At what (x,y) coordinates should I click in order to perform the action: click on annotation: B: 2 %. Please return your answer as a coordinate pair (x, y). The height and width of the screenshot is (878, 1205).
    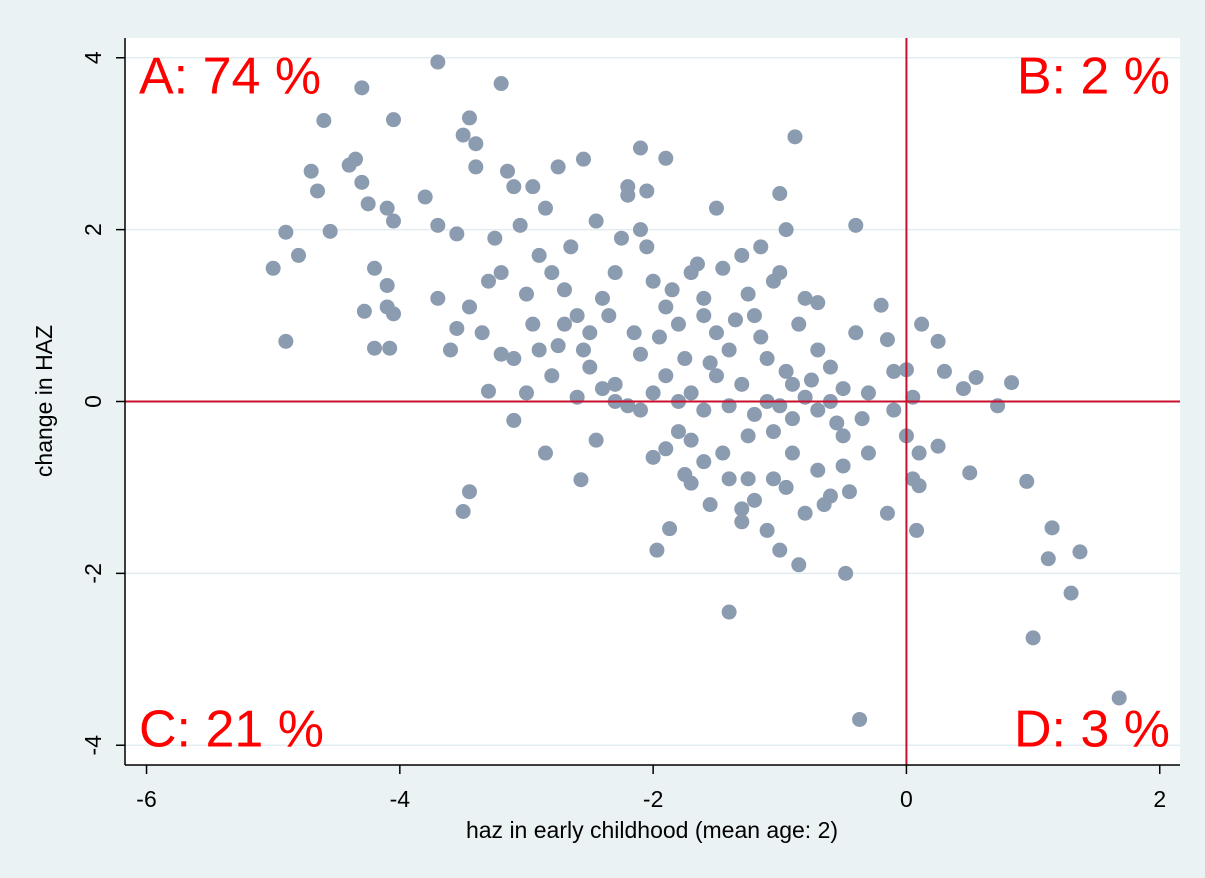
    Looking at the image, I should click on (1093, 77).